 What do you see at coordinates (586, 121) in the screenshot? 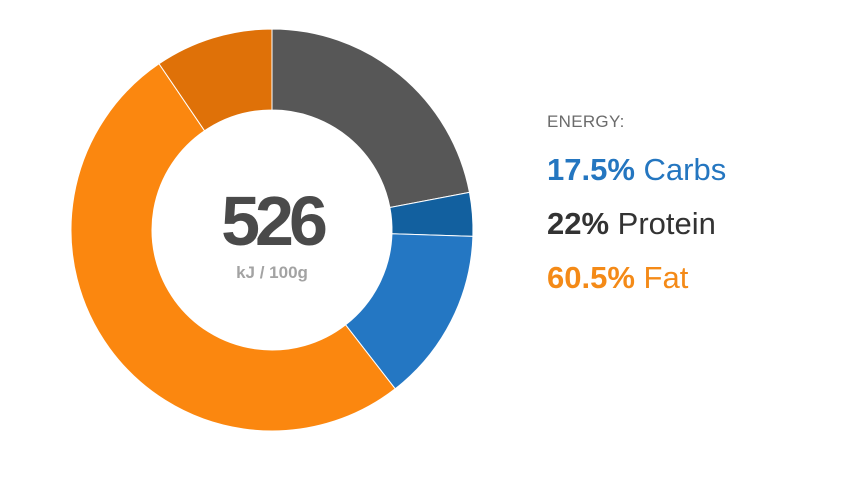
I see `legend-title: ENERGY:` at bounding box center [586, 121].